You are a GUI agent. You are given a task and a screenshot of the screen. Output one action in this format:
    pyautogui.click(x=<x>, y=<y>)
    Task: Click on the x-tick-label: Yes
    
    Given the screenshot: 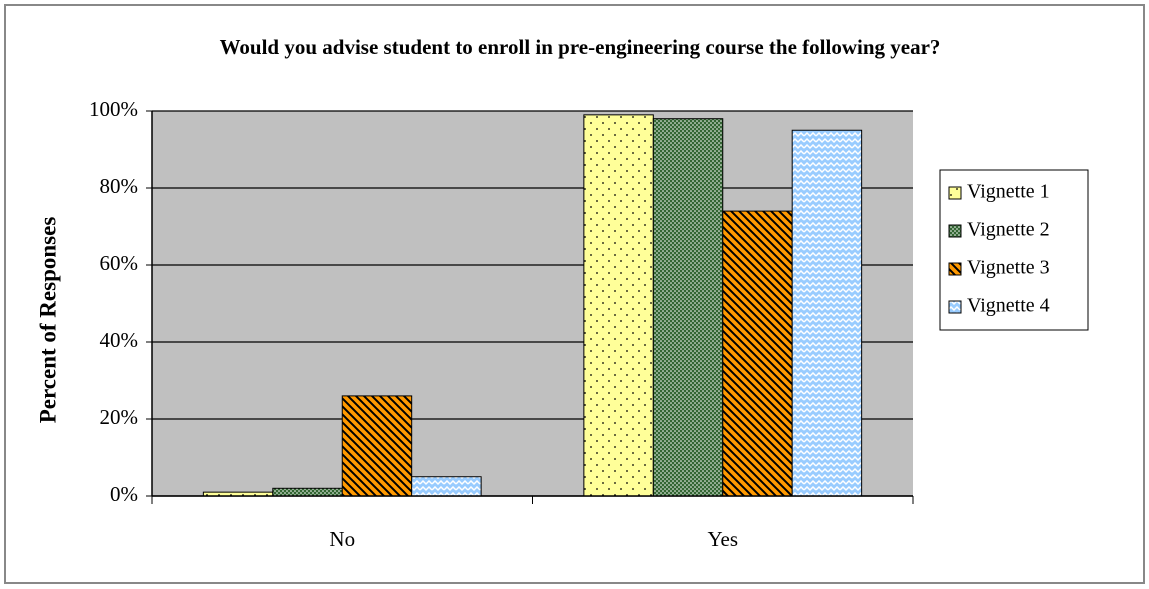 What is the action you would take?
    pyautogui.click(x=722, y=539)
    